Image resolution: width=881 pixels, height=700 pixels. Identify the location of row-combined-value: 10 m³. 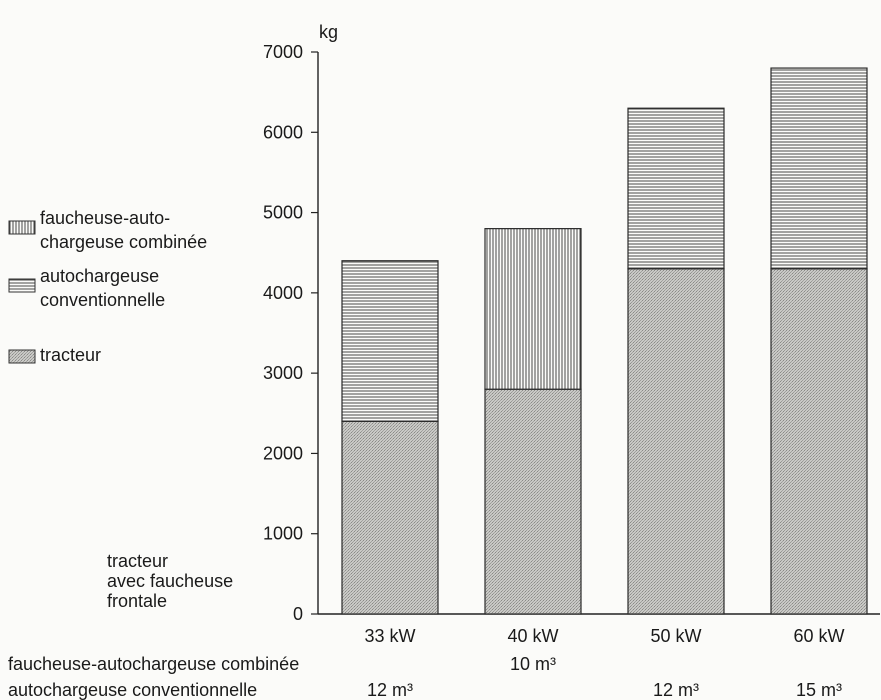
(533, 664).